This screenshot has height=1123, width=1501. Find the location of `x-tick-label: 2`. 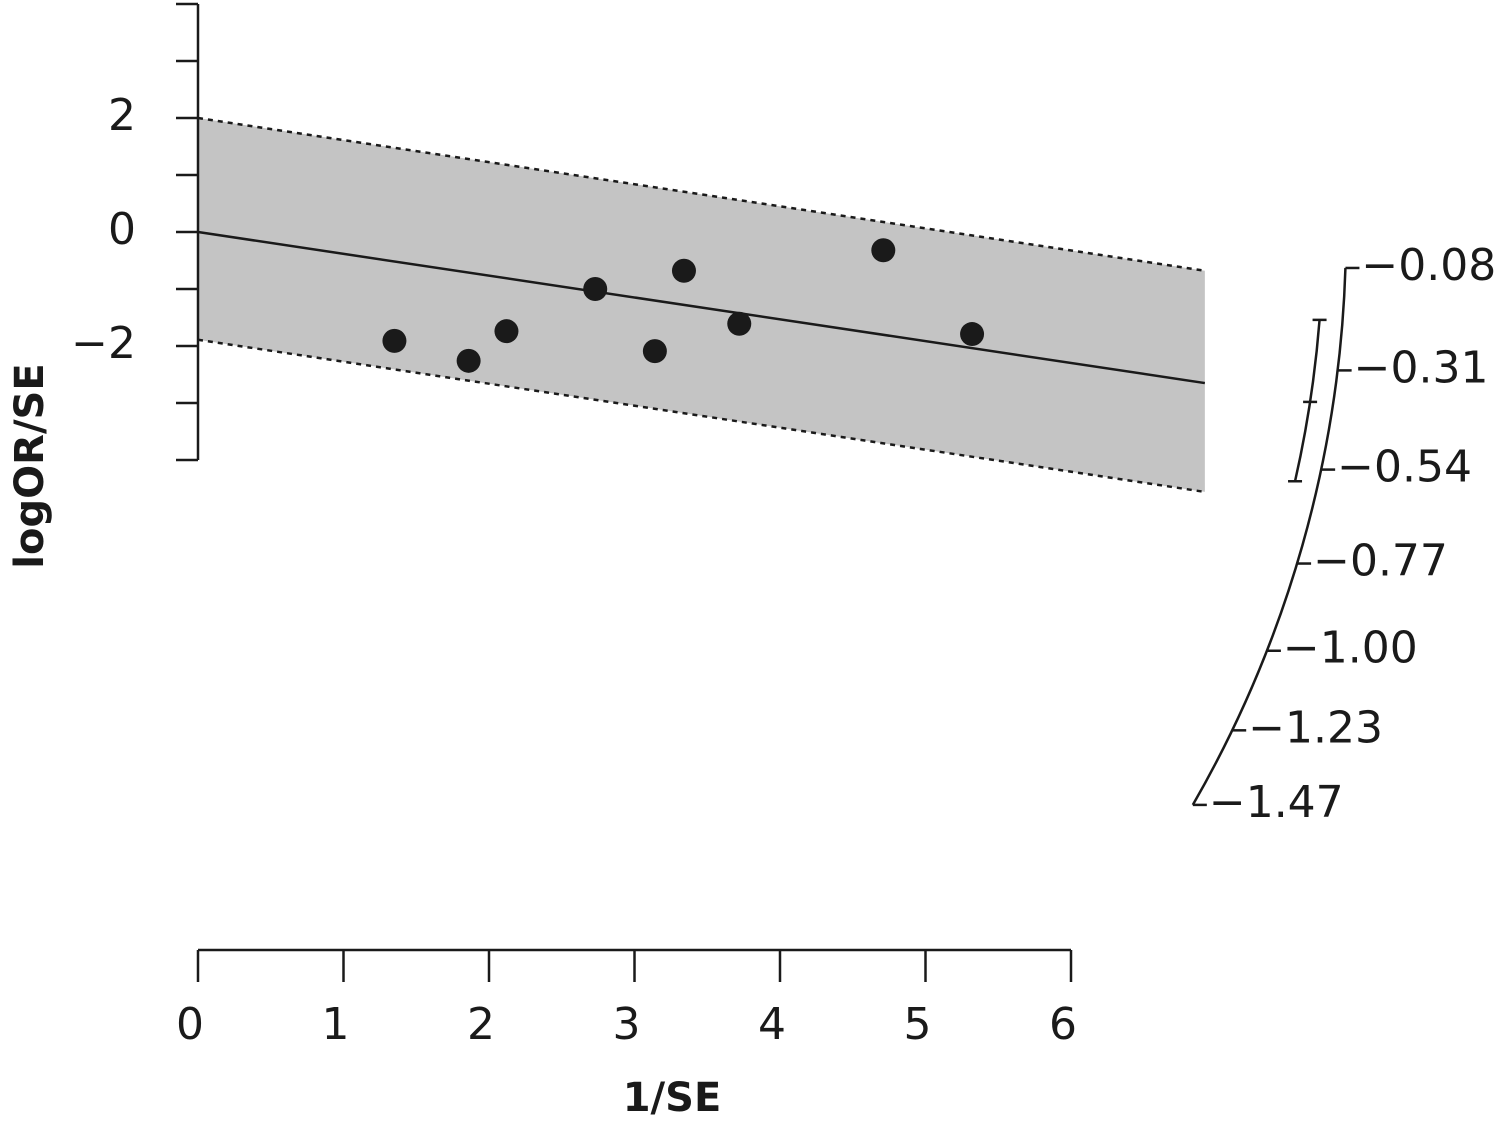

x-tick-label: 2 is located at coordinates (481, 1024).